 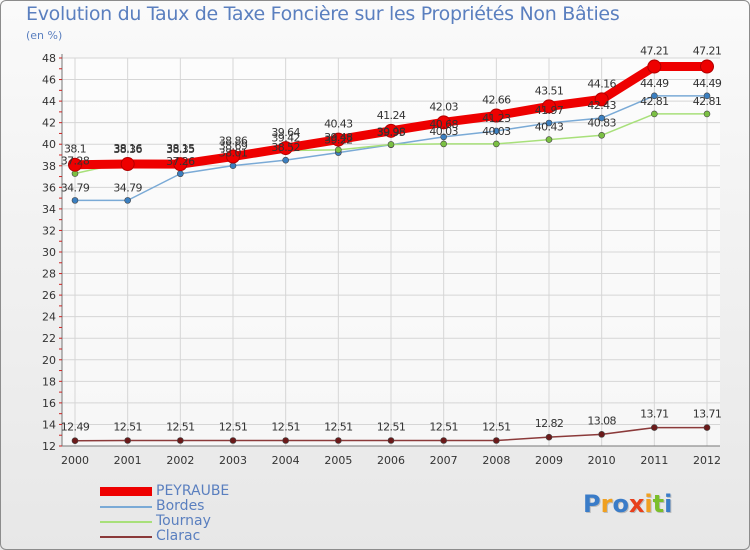 What do you see at coordinates (549, 90) in the screenshot?
I see `data-label-peyraube: 43.51` at bounding box center [549, 90].